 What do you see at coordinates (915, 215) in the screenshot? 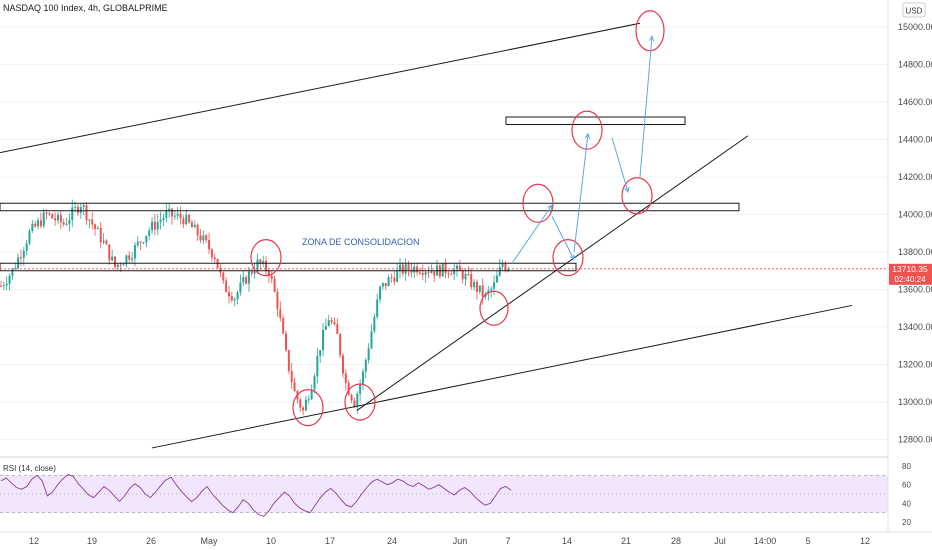
I see `price-tick-label: 14000.00` at bounding box center [915, 215].